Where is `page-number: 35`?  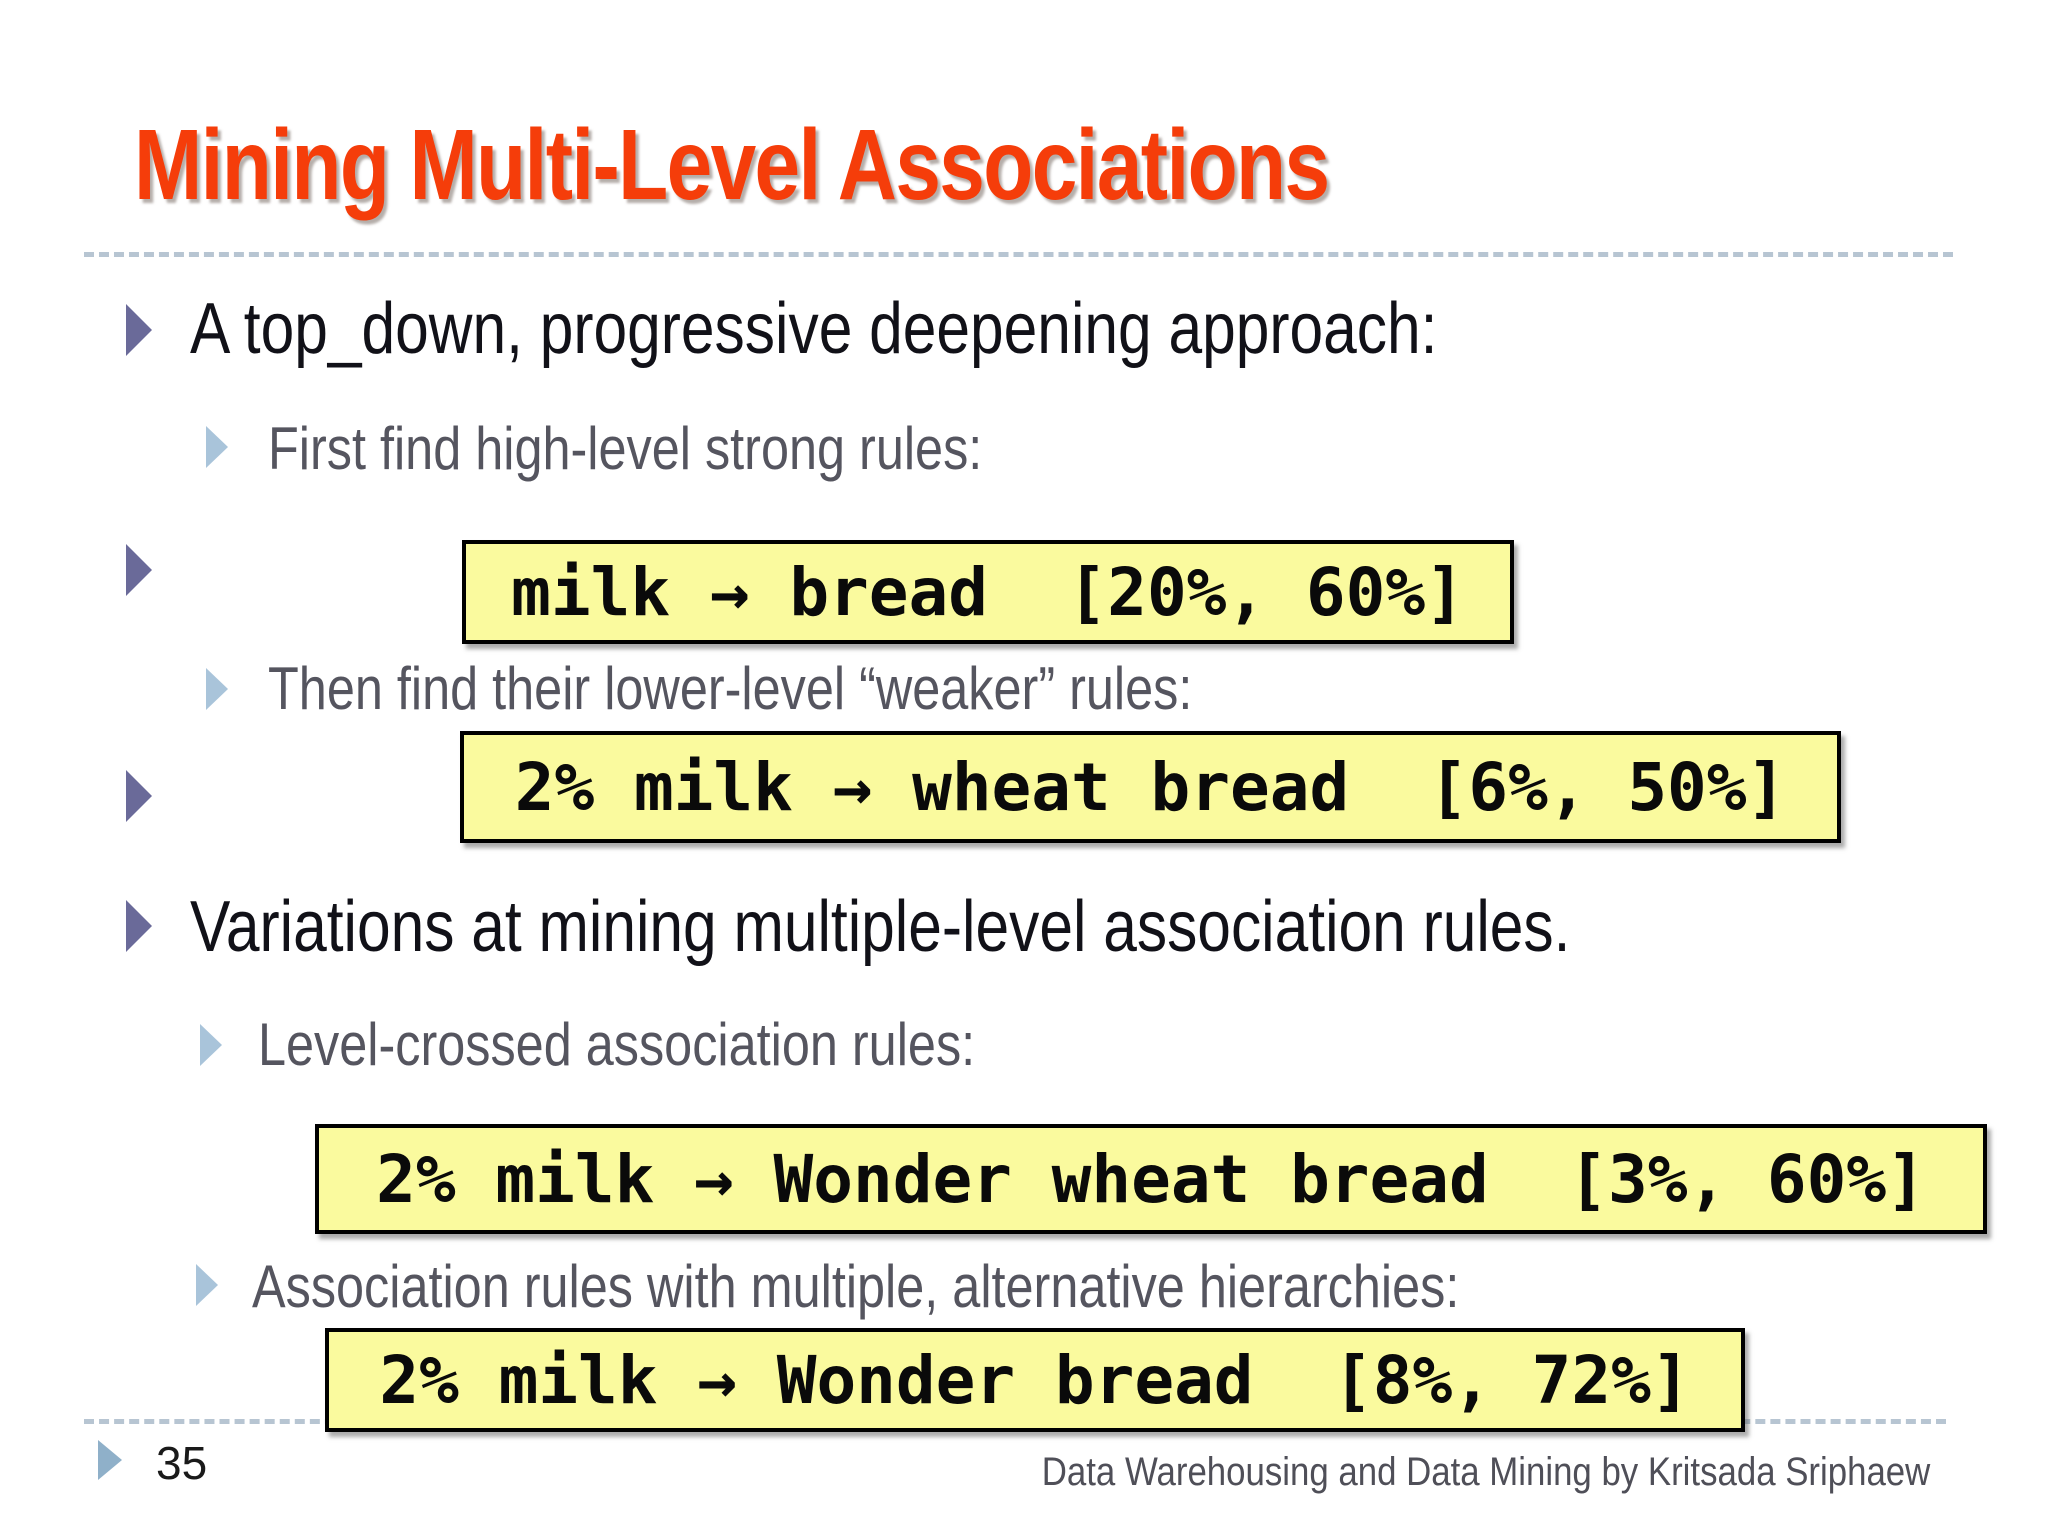 page-number: 35 is located at coordinates (182, 1463).